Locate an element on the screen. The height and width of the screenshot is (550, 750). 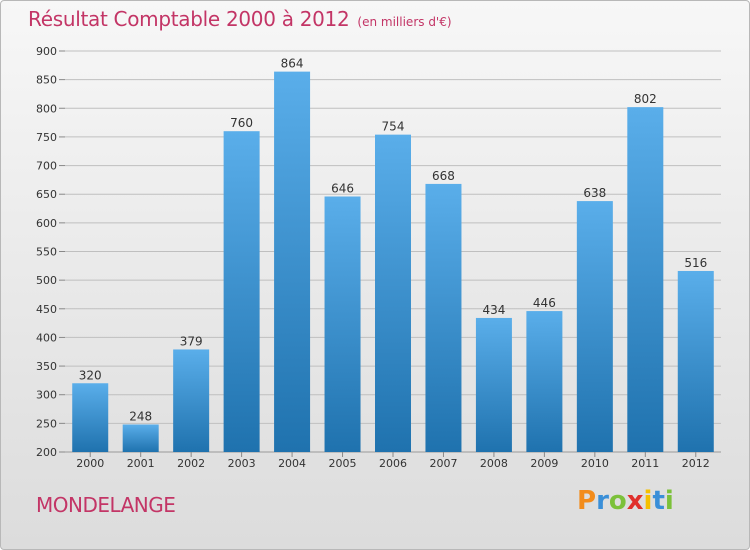
bar-2007 is located at coordinates (443, 317).